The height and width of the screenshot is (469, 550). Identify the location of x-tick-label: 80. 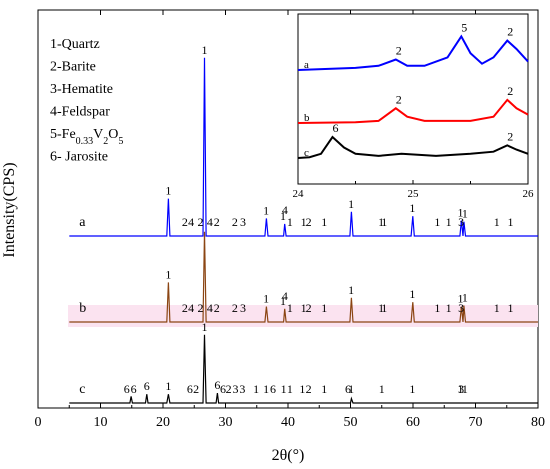
(538, 422).